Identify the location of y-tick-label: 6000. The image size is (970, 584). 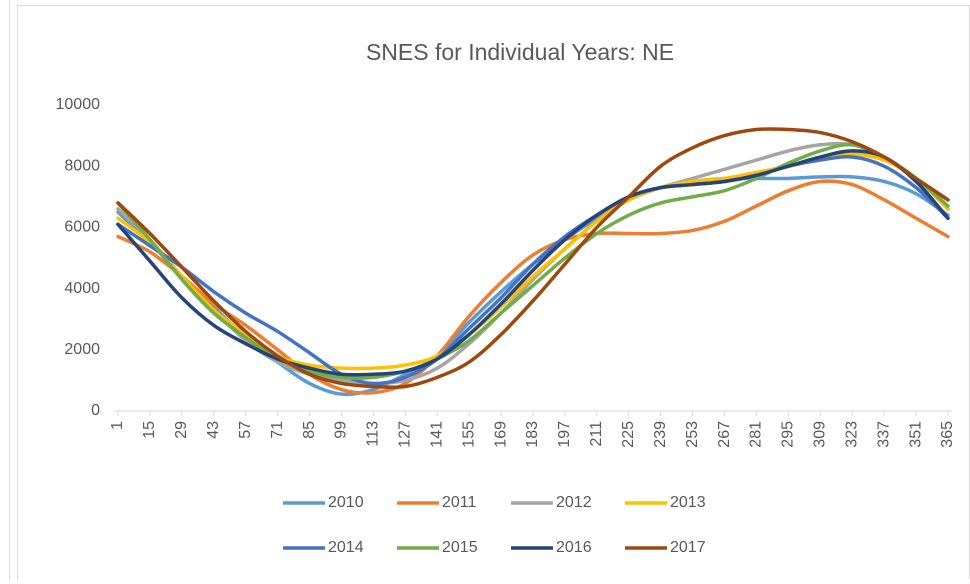
(82, 227).